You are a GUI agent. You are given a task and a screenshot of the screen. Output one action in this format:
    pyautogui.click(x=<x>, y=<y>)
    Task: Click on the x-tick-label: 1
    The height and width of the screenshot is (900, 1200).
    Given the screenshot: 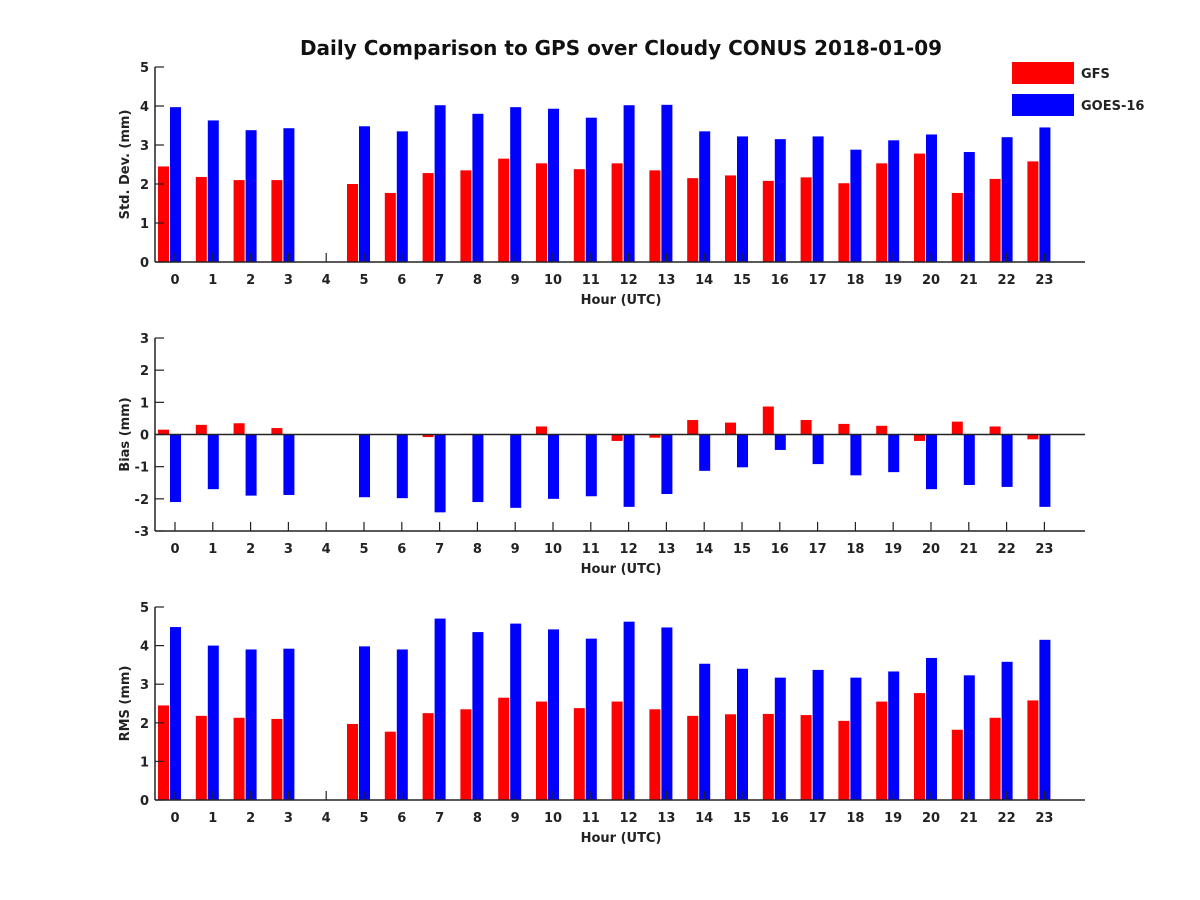 What is the action you would take?
    pyautogui.click(x=212, y=280)
    